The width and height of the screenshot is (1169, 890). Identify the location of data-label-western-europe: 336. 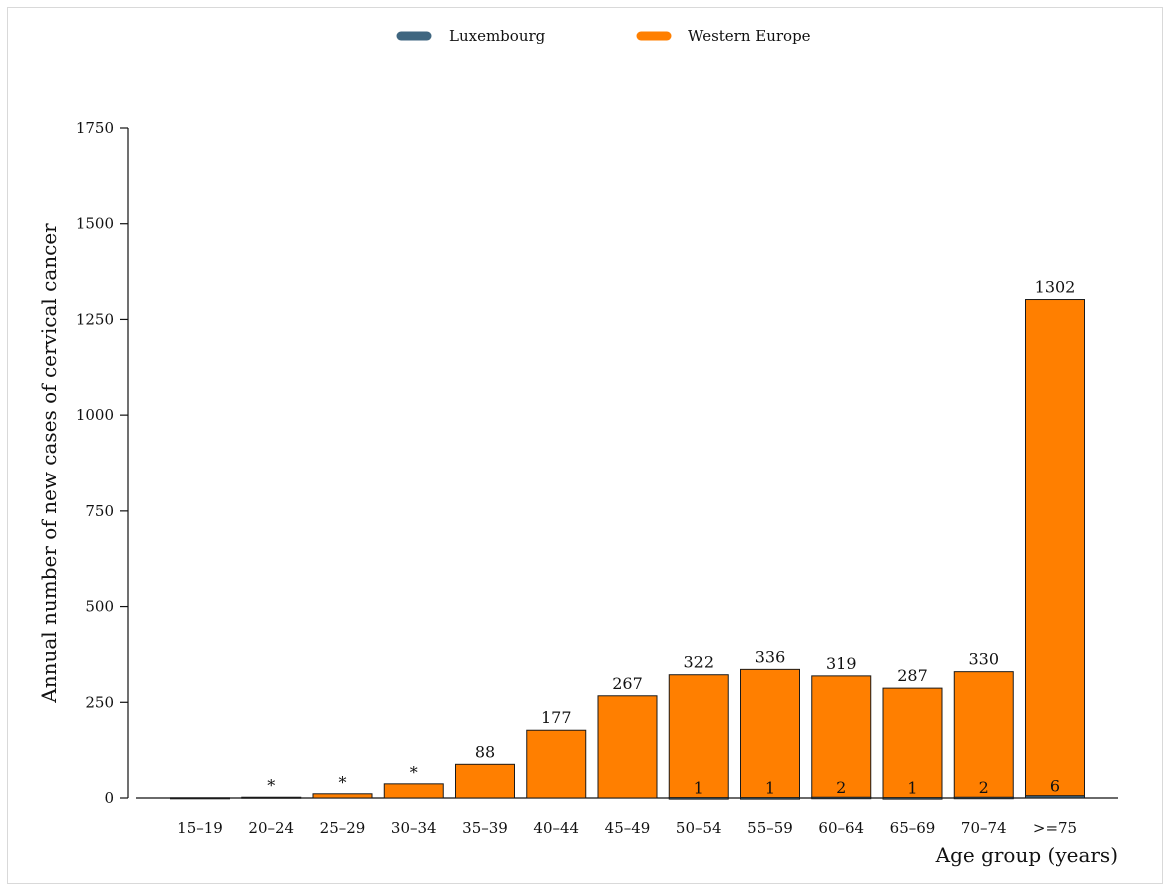
(770, 656).